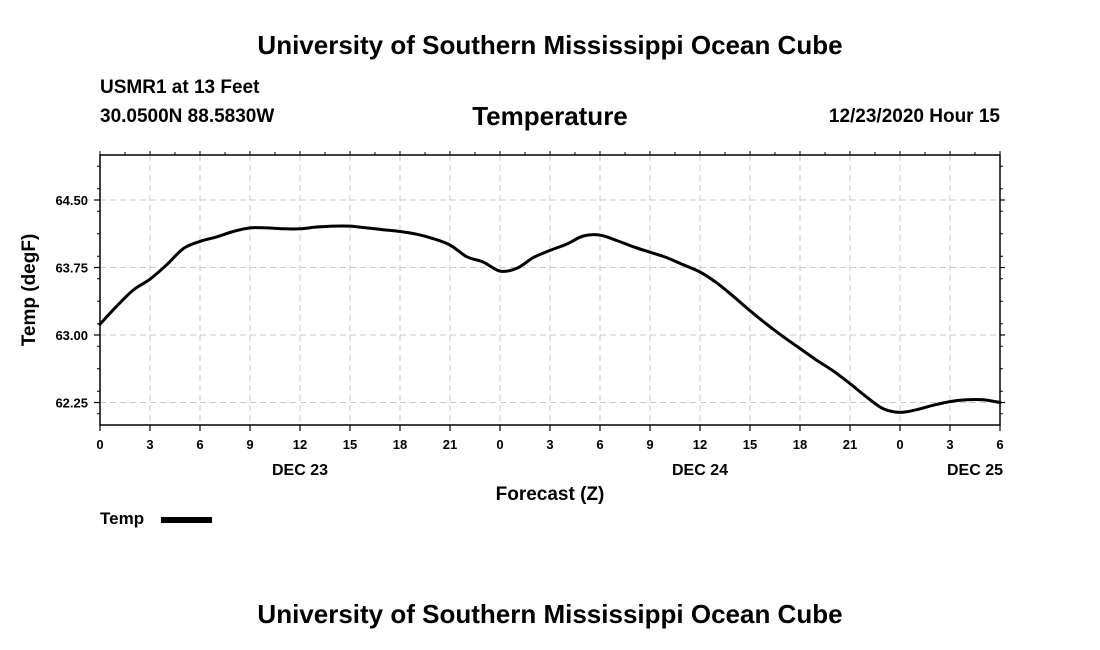 The image size is (1100, 650). I want to click on station-label: USMR1 at 13 Feet, so click(180, 87).